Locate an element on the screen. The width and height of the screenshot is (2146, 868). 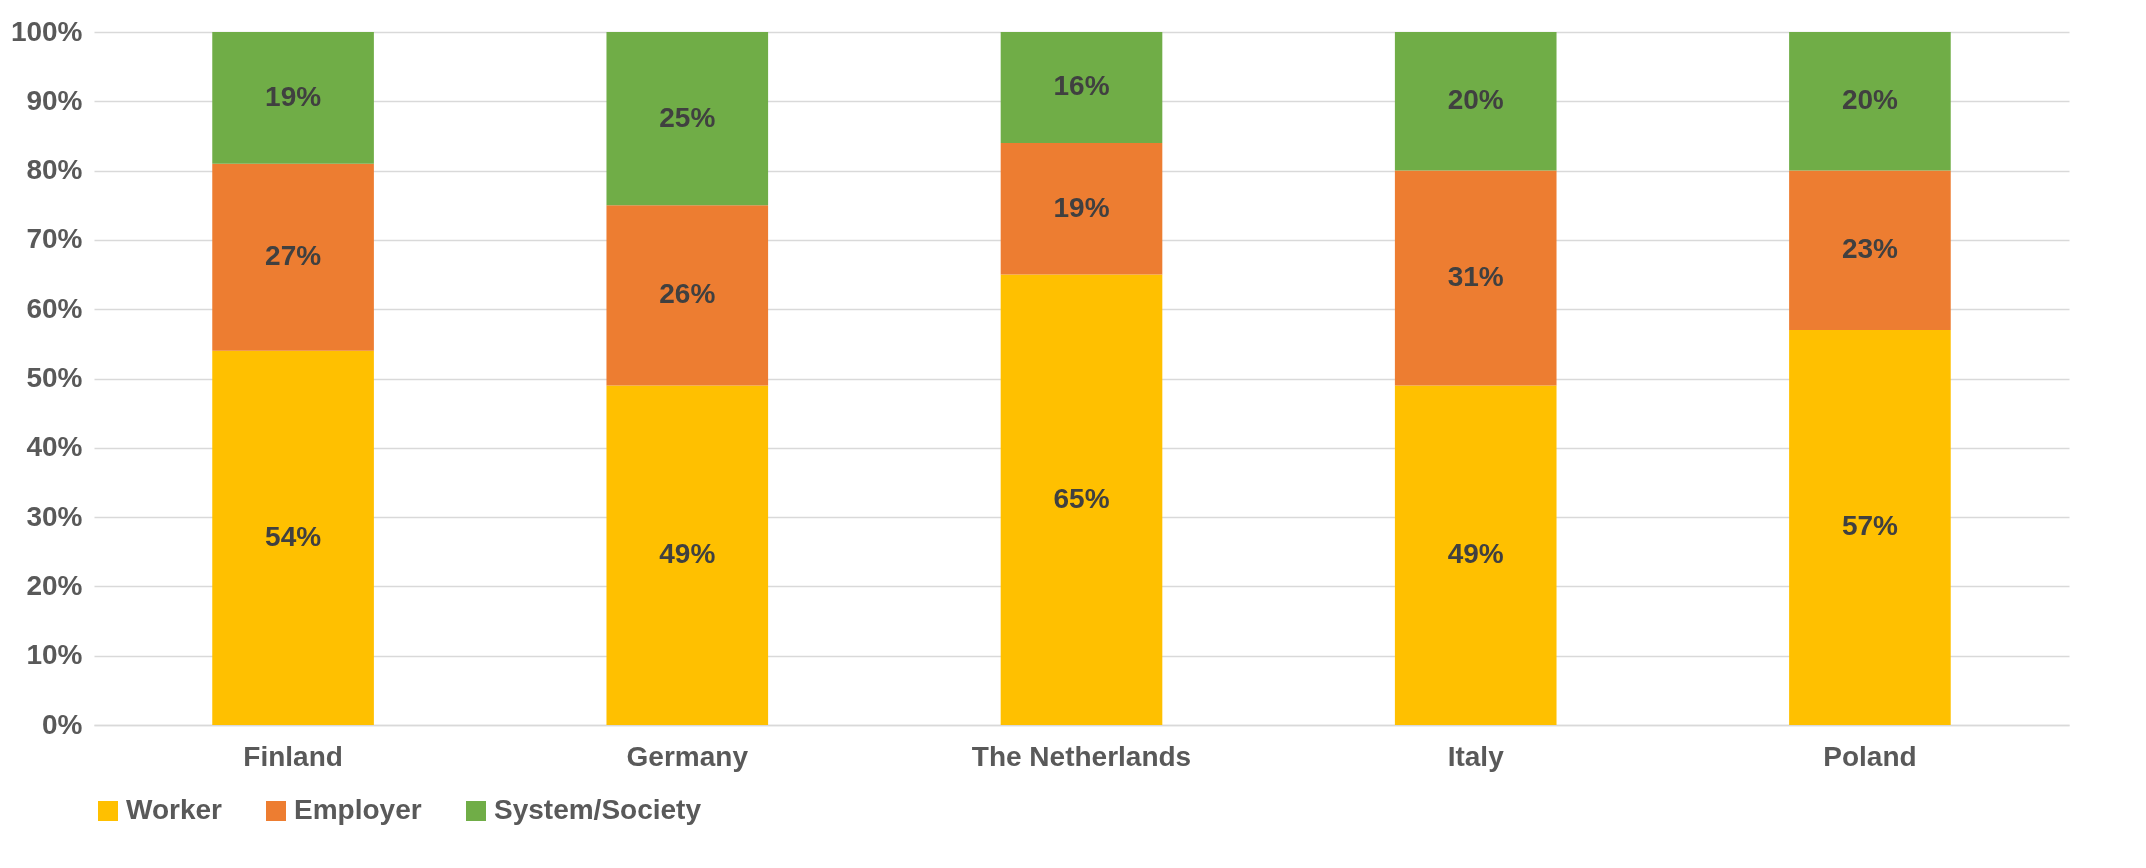
y-tick-label: 90% is located at coordinates (54, 100).